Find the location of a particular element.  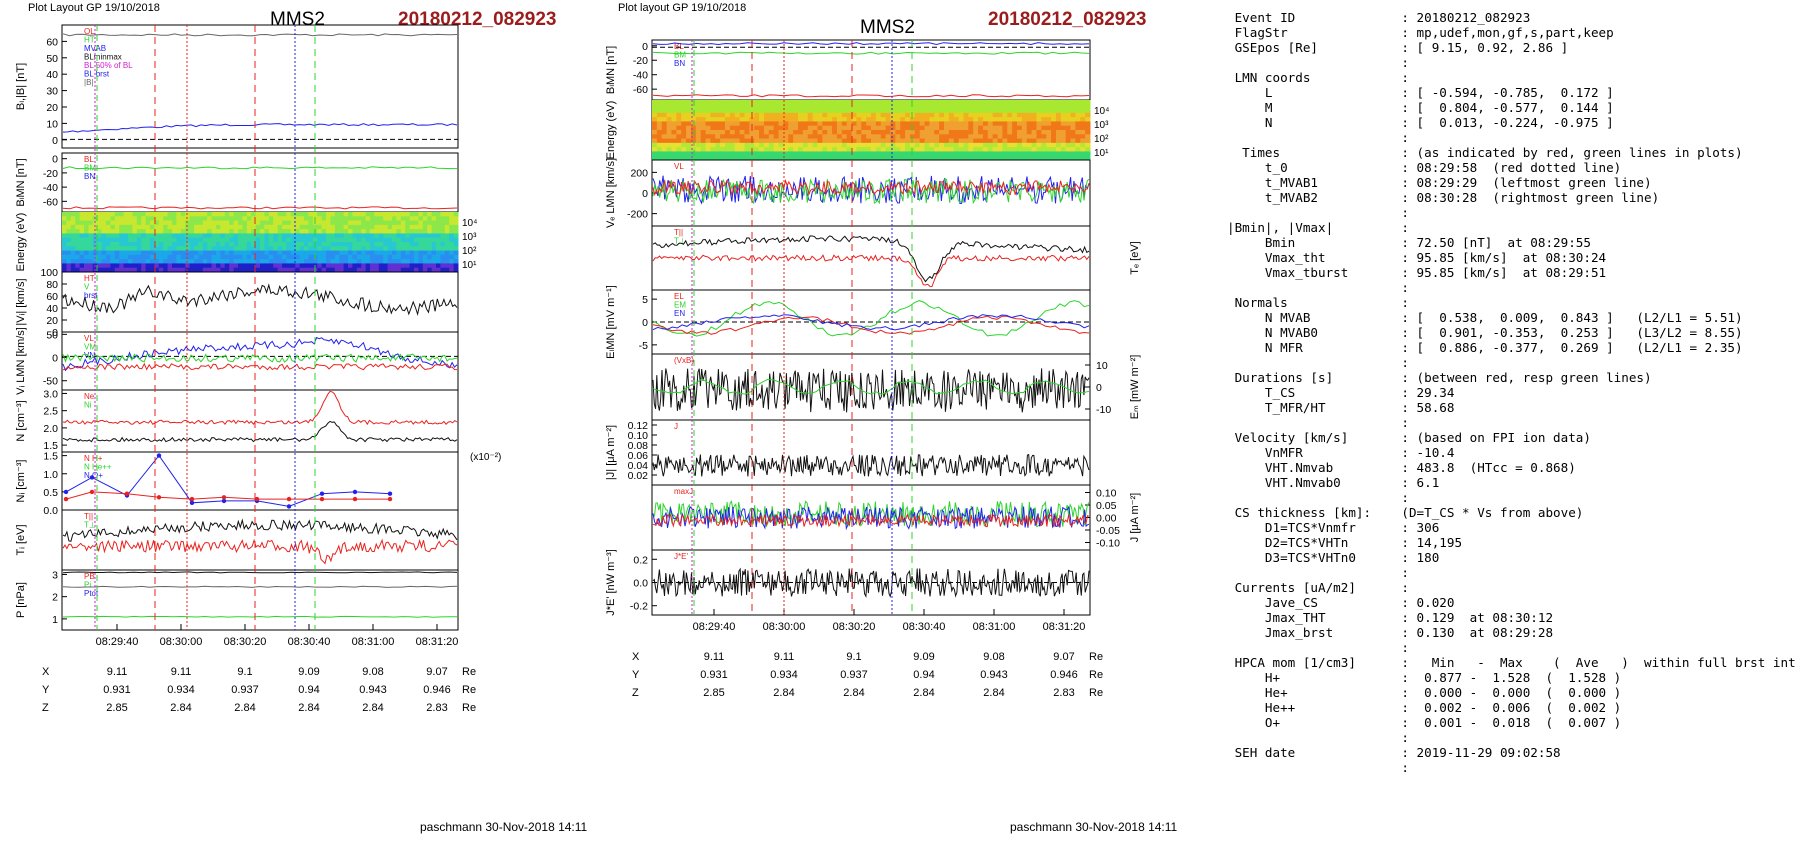

series-line is located at coordinates (871, 465).